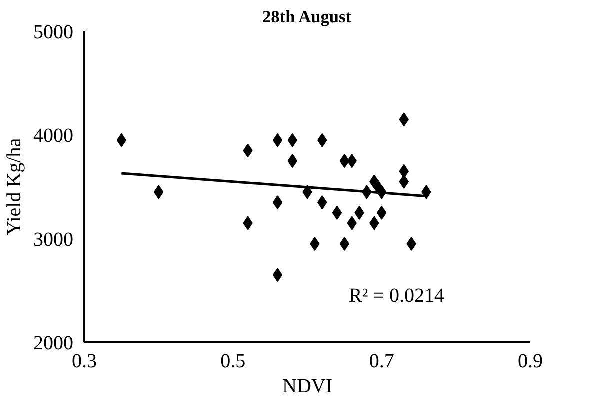  Describe the element at coordinates (307, 17) in the screenshot. I see `chart-title: 28th August` at that location.